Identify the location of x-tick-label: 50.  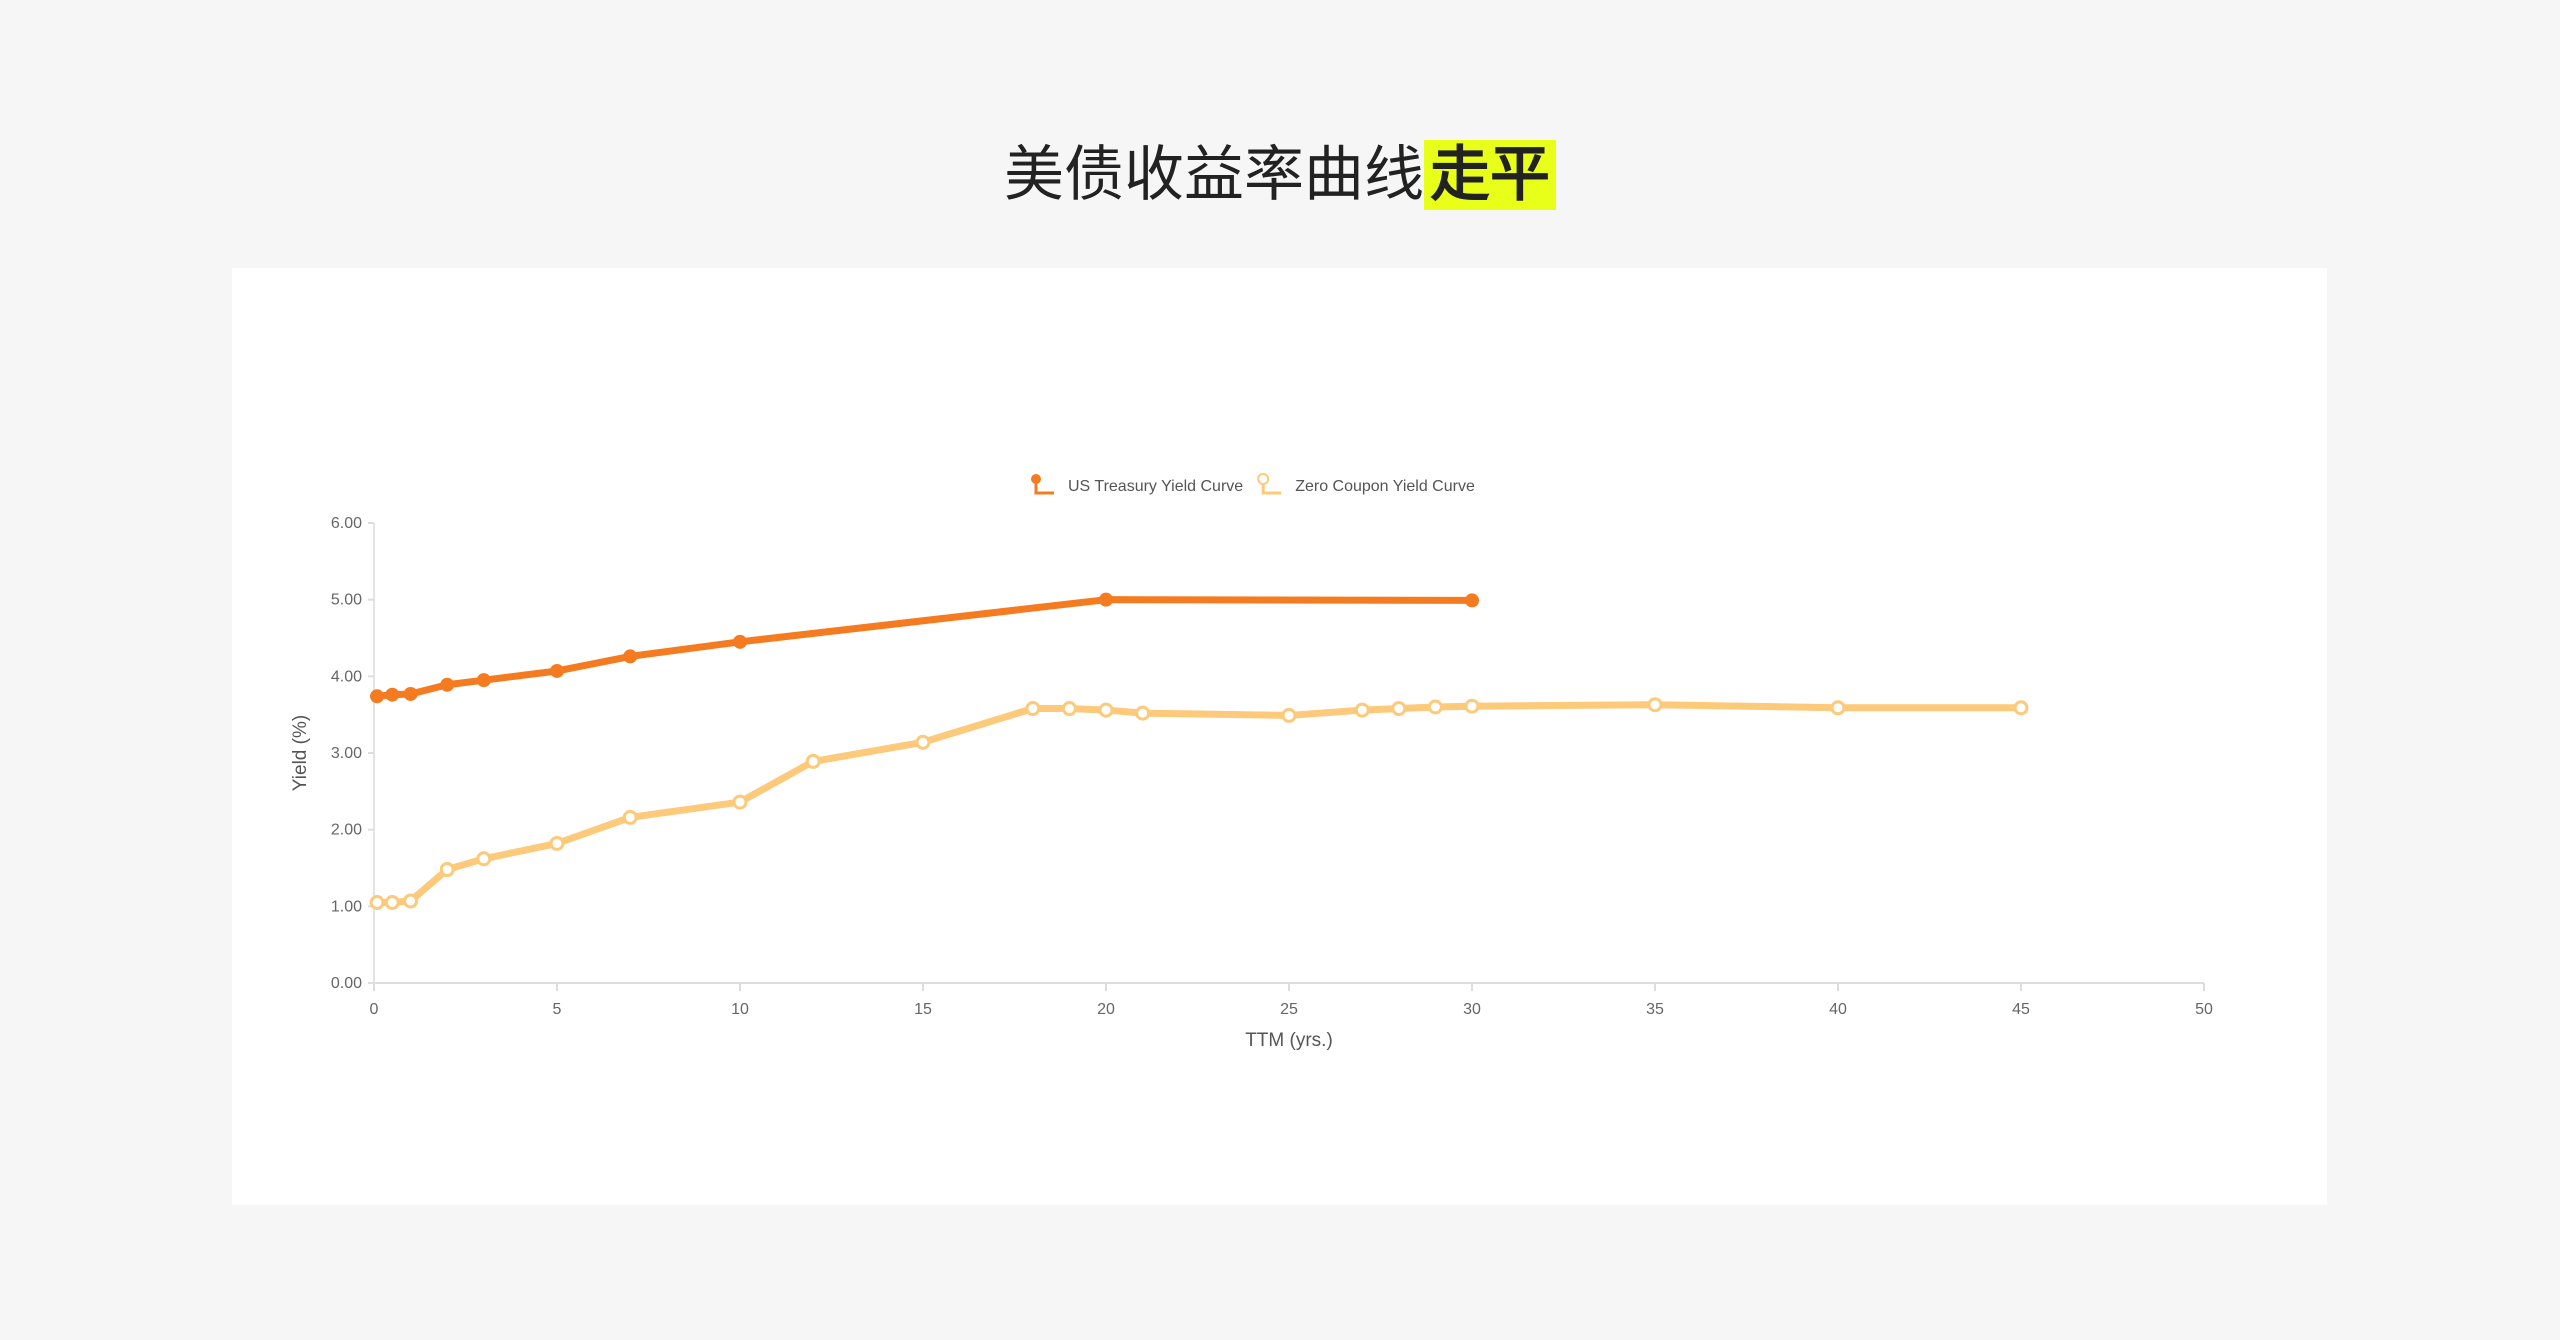
(2204, 1009).